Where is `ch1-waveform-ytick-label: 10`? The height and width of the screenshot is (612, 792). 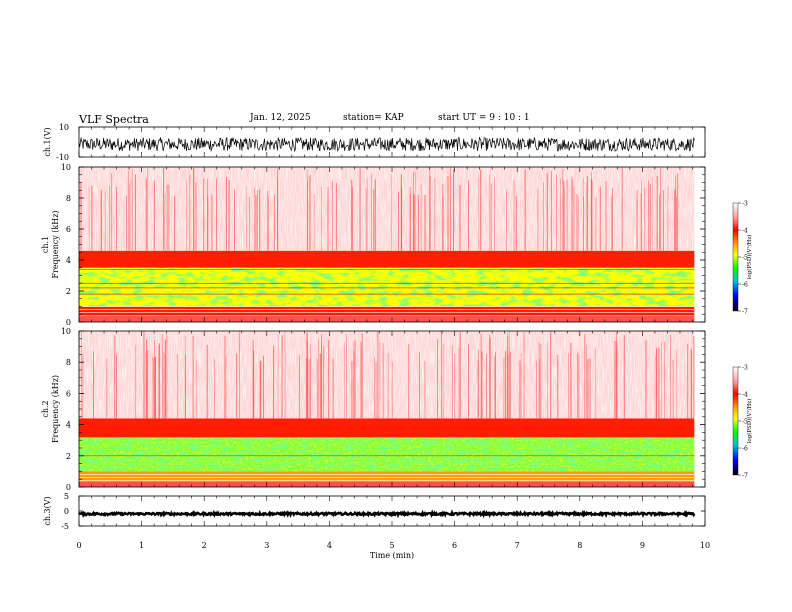 ch1-waveform-ytick-label: 10 is located at coordinates (64, 127).